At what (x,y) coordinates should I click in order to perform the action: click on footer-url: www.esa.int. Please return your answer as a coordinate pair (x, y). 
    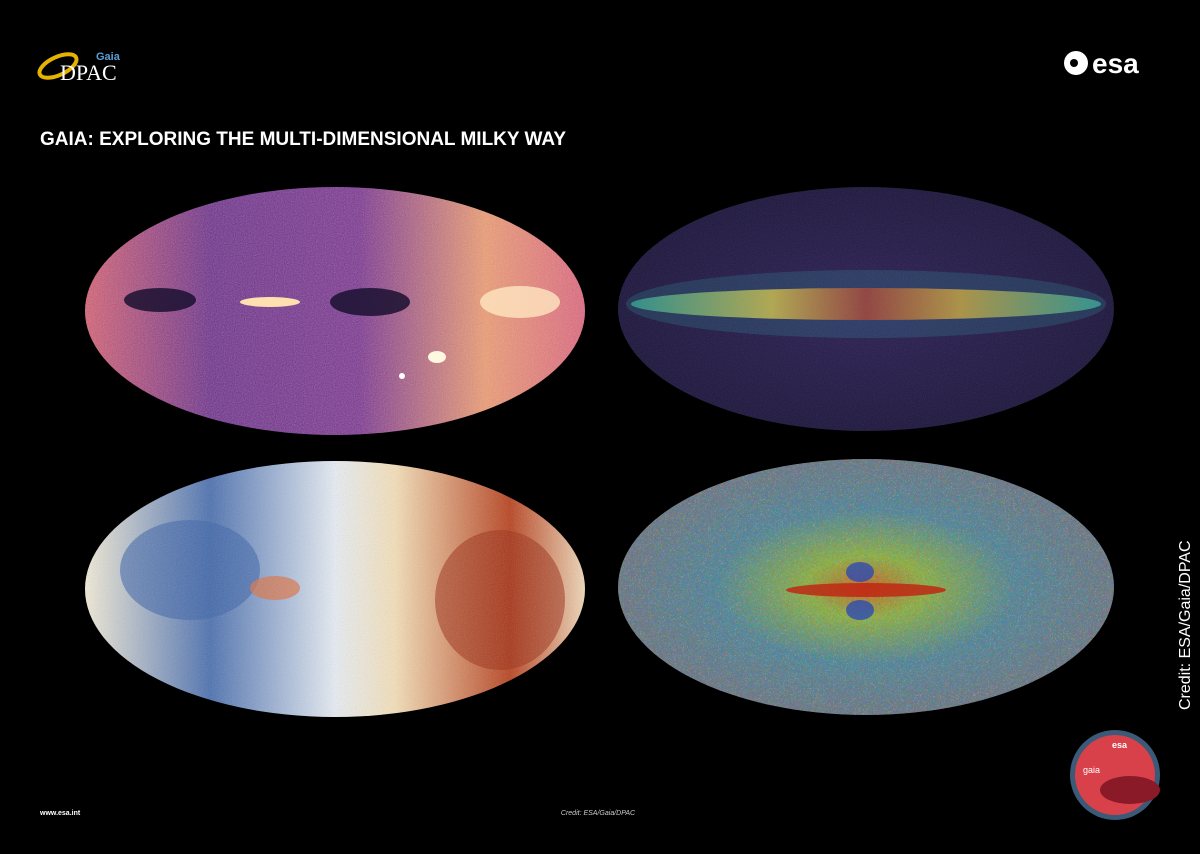
    Looking at the image, I should click on (60, 813).